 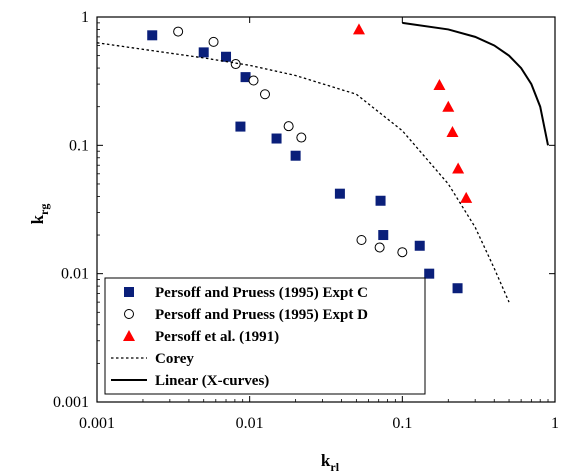 I want to click on y-tick-label: 0.01, so click(x=75, y=274).